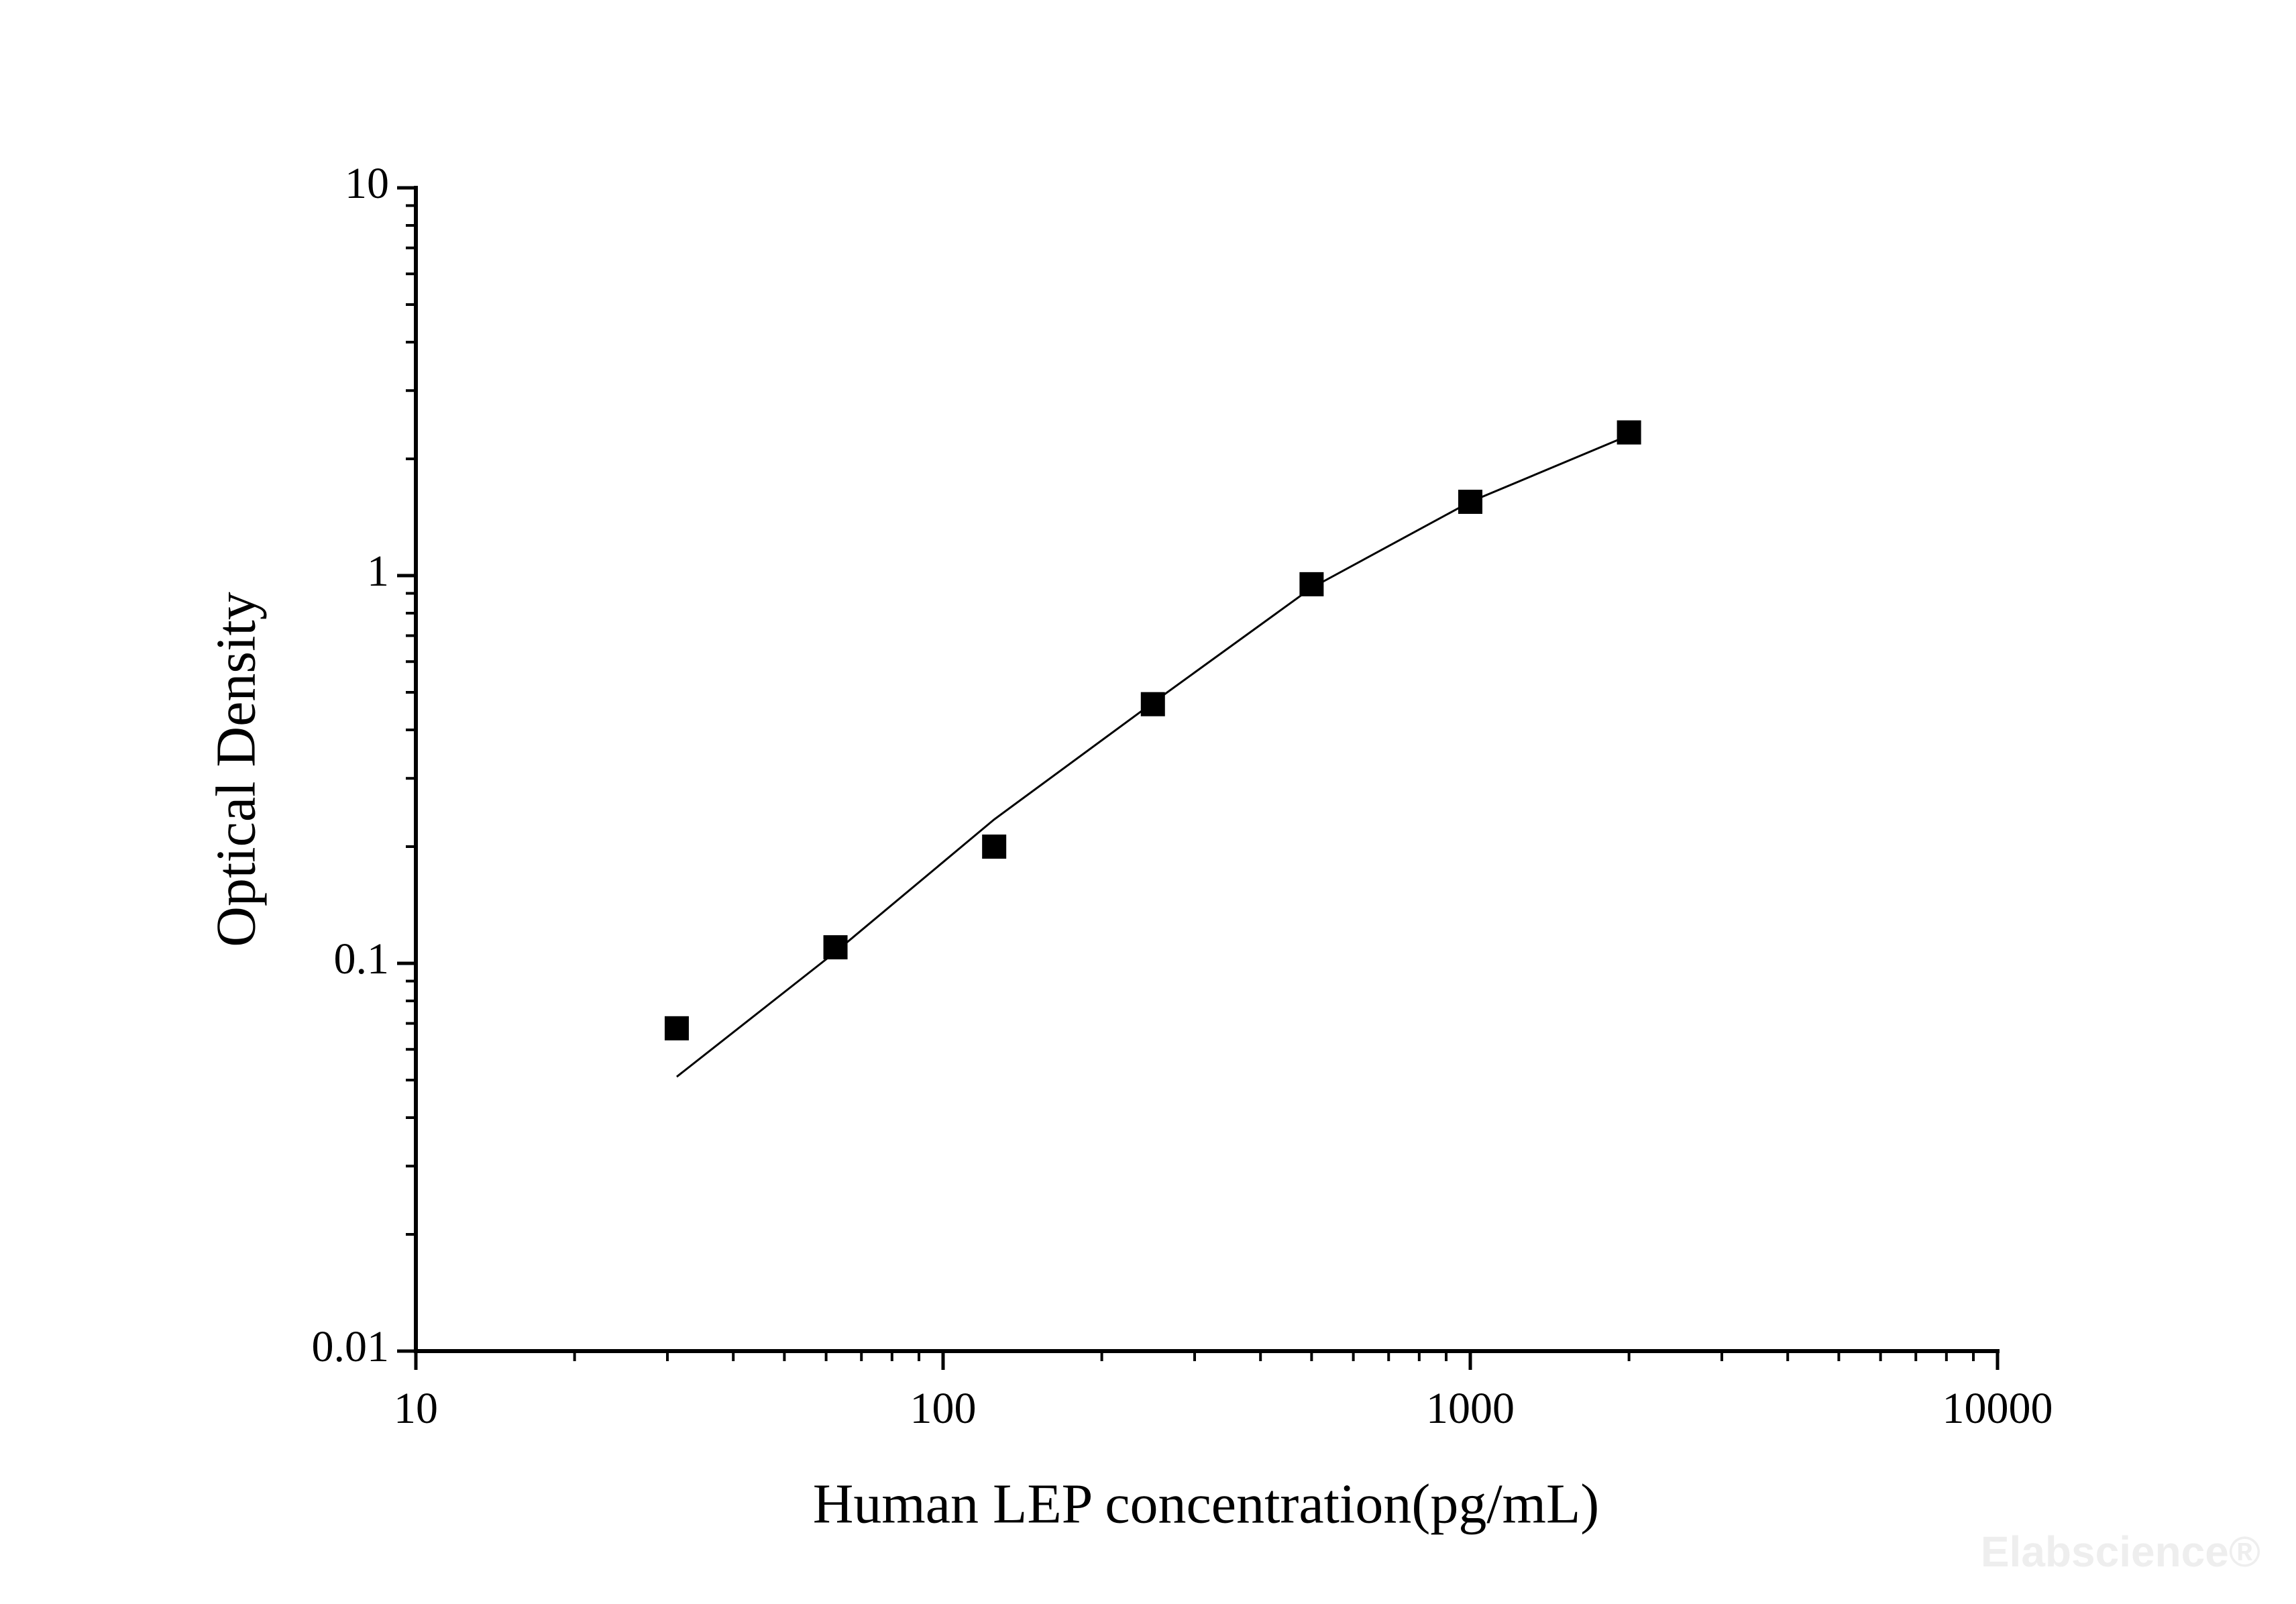 This screenshot has width=2296, height=1604. What do you see at coordinates (1206, 1504) in the screenshot?
I see `x-axis-title: Human LEP concentration(pg/mL)` at bounding box center [1206, 1504].